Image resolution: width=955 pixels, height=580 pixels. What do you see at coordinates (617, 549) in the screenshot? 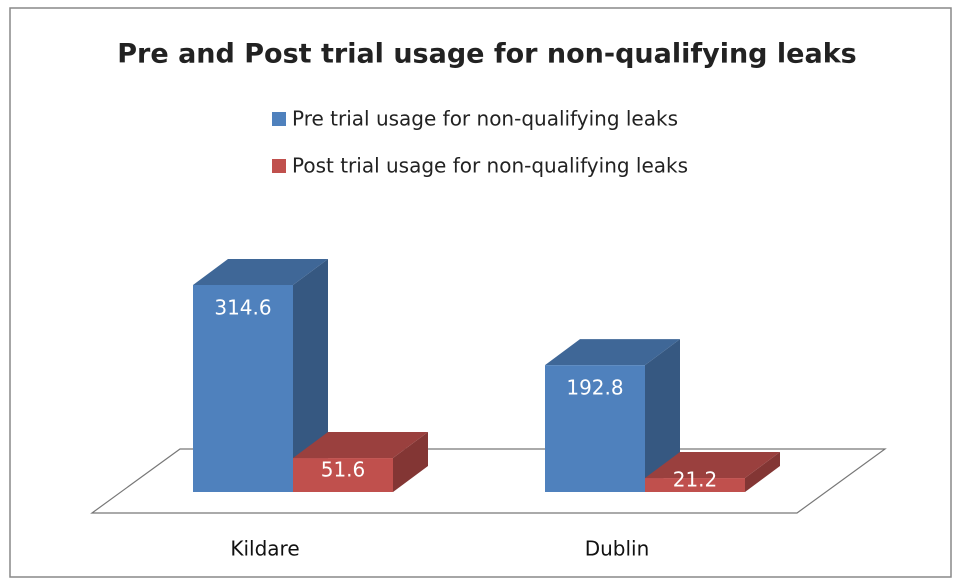
I see `x-tick-label: Dublin` at bounding box center [617, 549].